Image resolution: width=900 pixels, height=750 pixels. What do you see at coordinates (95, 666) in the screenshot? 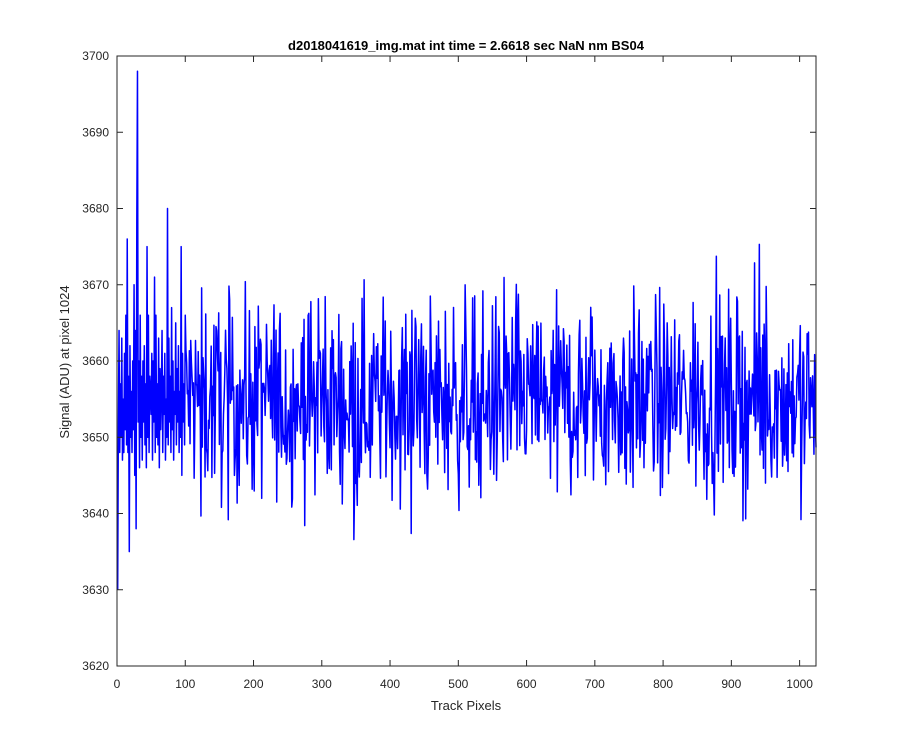
I see `y-tick-label: 3620` at bounding box center [95, 666].